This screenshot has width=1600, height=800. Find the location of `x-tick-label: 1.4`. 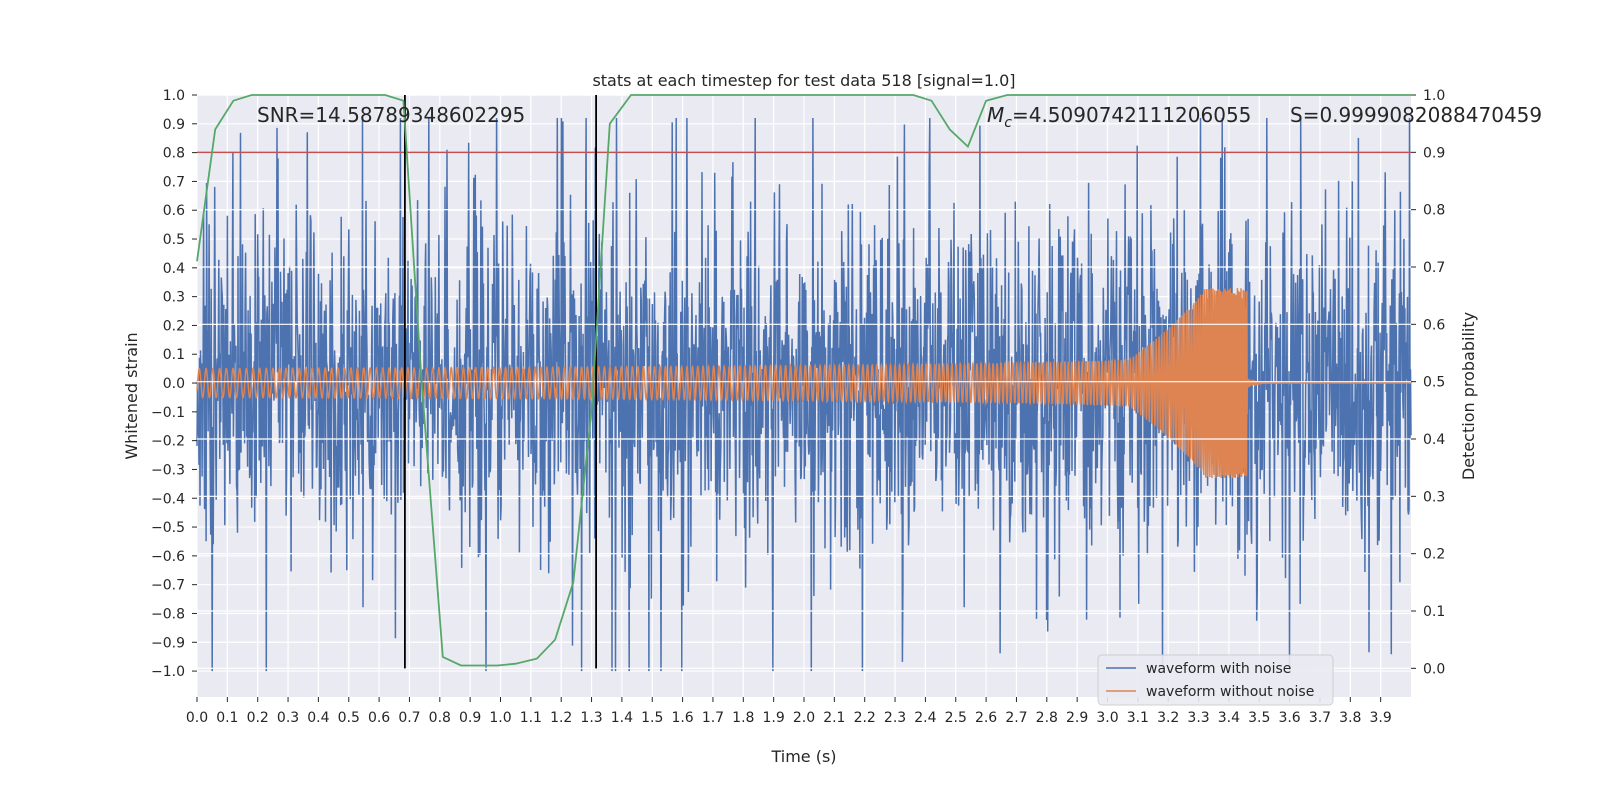

x-tick-label: 1.4 is located at coordinates (622, 718).